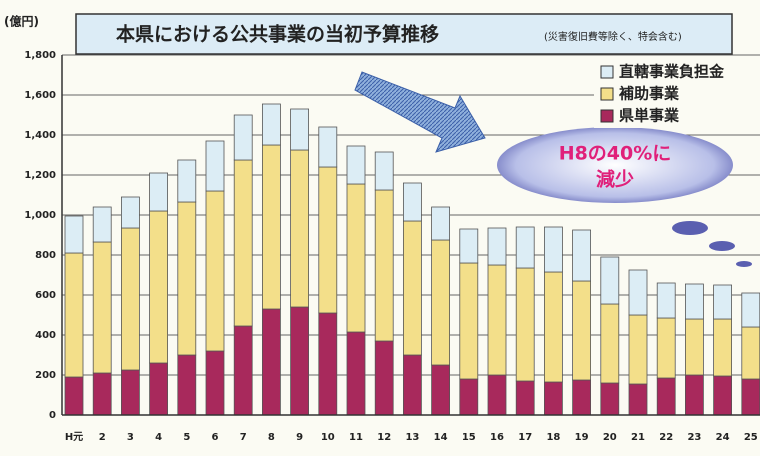  I want to click on x-tick-label: 7, so click(243, 437).